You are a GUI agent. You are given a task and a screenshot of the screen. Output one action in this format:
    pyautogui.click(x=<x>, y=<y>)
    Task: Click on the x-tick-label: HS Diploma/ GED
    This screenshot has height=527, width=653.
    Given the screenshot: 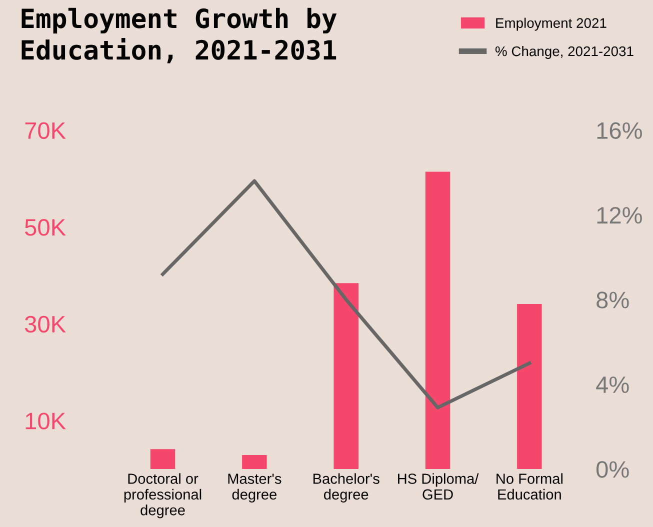 What is the action you would take?
    pyautogui.click(x=438, y=486)
    